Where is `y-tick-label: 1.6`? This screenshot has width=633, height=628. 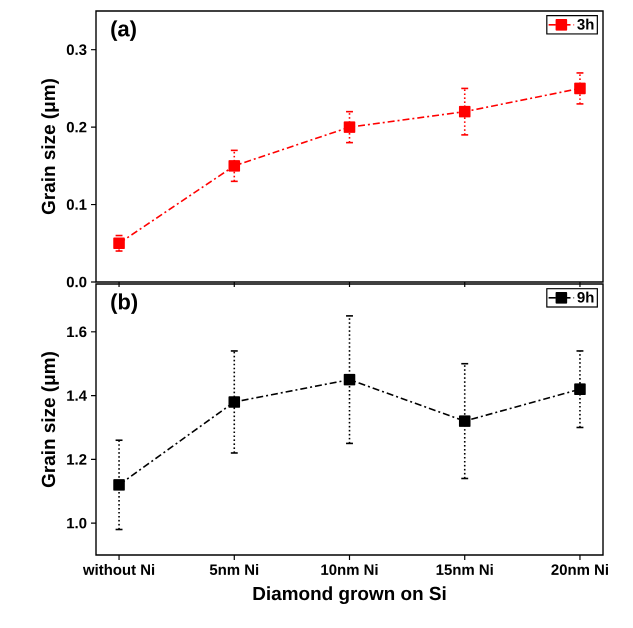 y-tick-label: 1.6 is located at coordinates (76, 332).